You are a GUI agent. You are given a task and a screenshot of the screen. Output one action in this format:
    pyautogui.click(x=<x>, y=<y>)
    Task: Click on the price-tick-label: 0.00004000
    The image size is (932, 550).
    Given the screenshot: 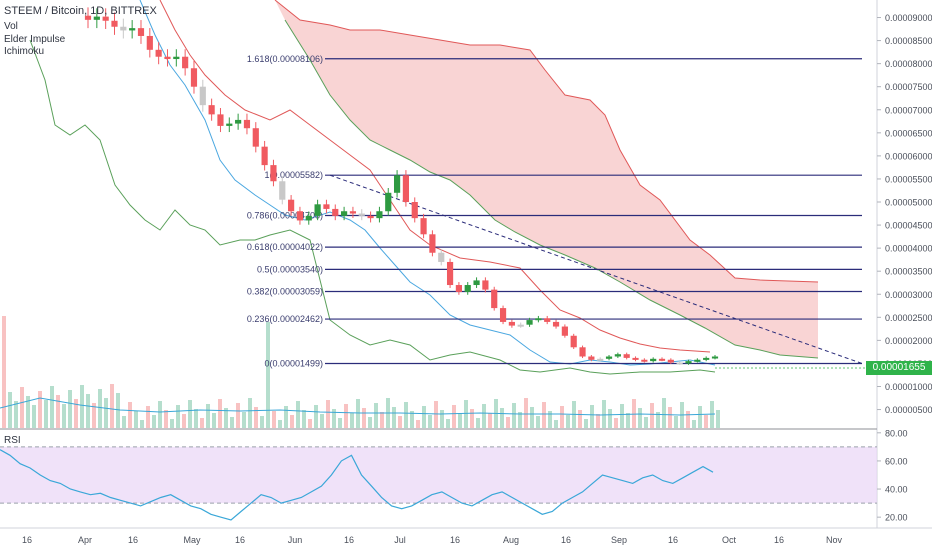 What is the action you would take?
    pyautogui.click(x=908, y=249)
    